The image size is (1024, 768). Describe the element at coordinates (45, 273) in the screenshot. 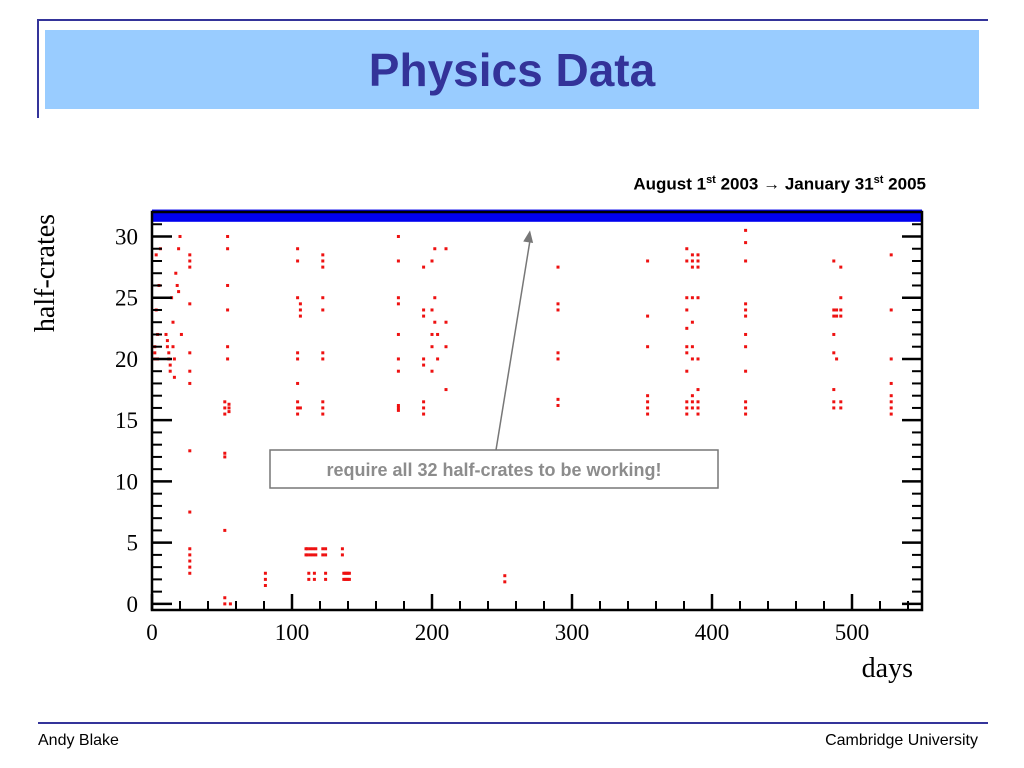

I see `y-axis-label: half-crates` at that location.